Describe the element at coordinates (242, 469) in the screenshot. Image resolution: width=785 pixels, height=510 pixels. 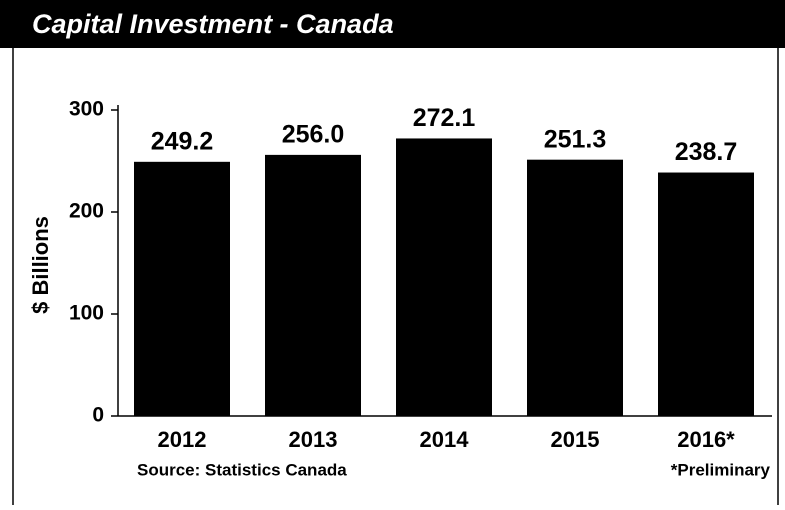
I see `source: Source: Statistics Canada` at that location.